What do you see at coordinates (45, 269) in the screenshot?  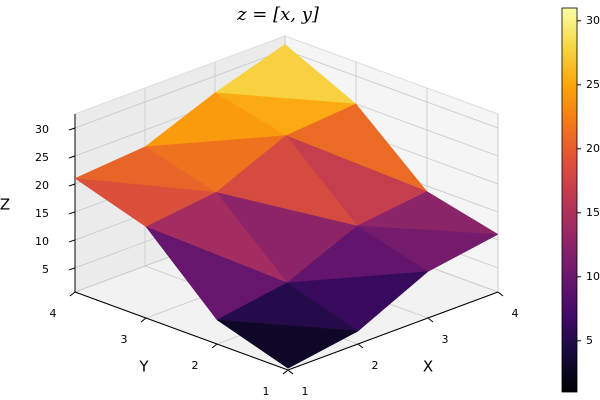 I see `z-tick-label: 5` at bounding box center [45, 269].